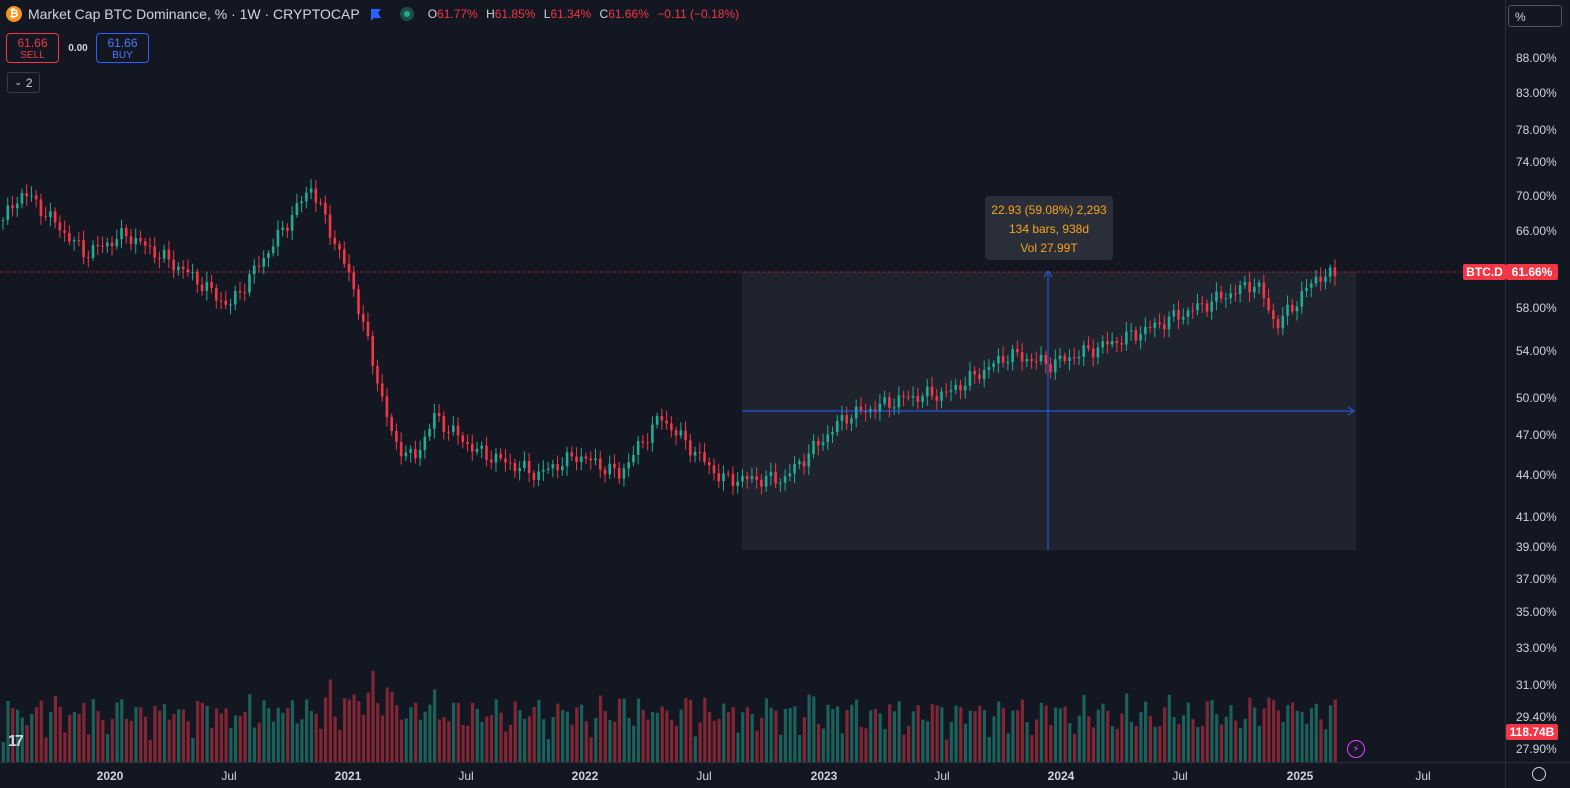 The height and width of the screenshot is (788, 1570). I want to click on price-axis-tick: 50.00%, so click(1536, 398).